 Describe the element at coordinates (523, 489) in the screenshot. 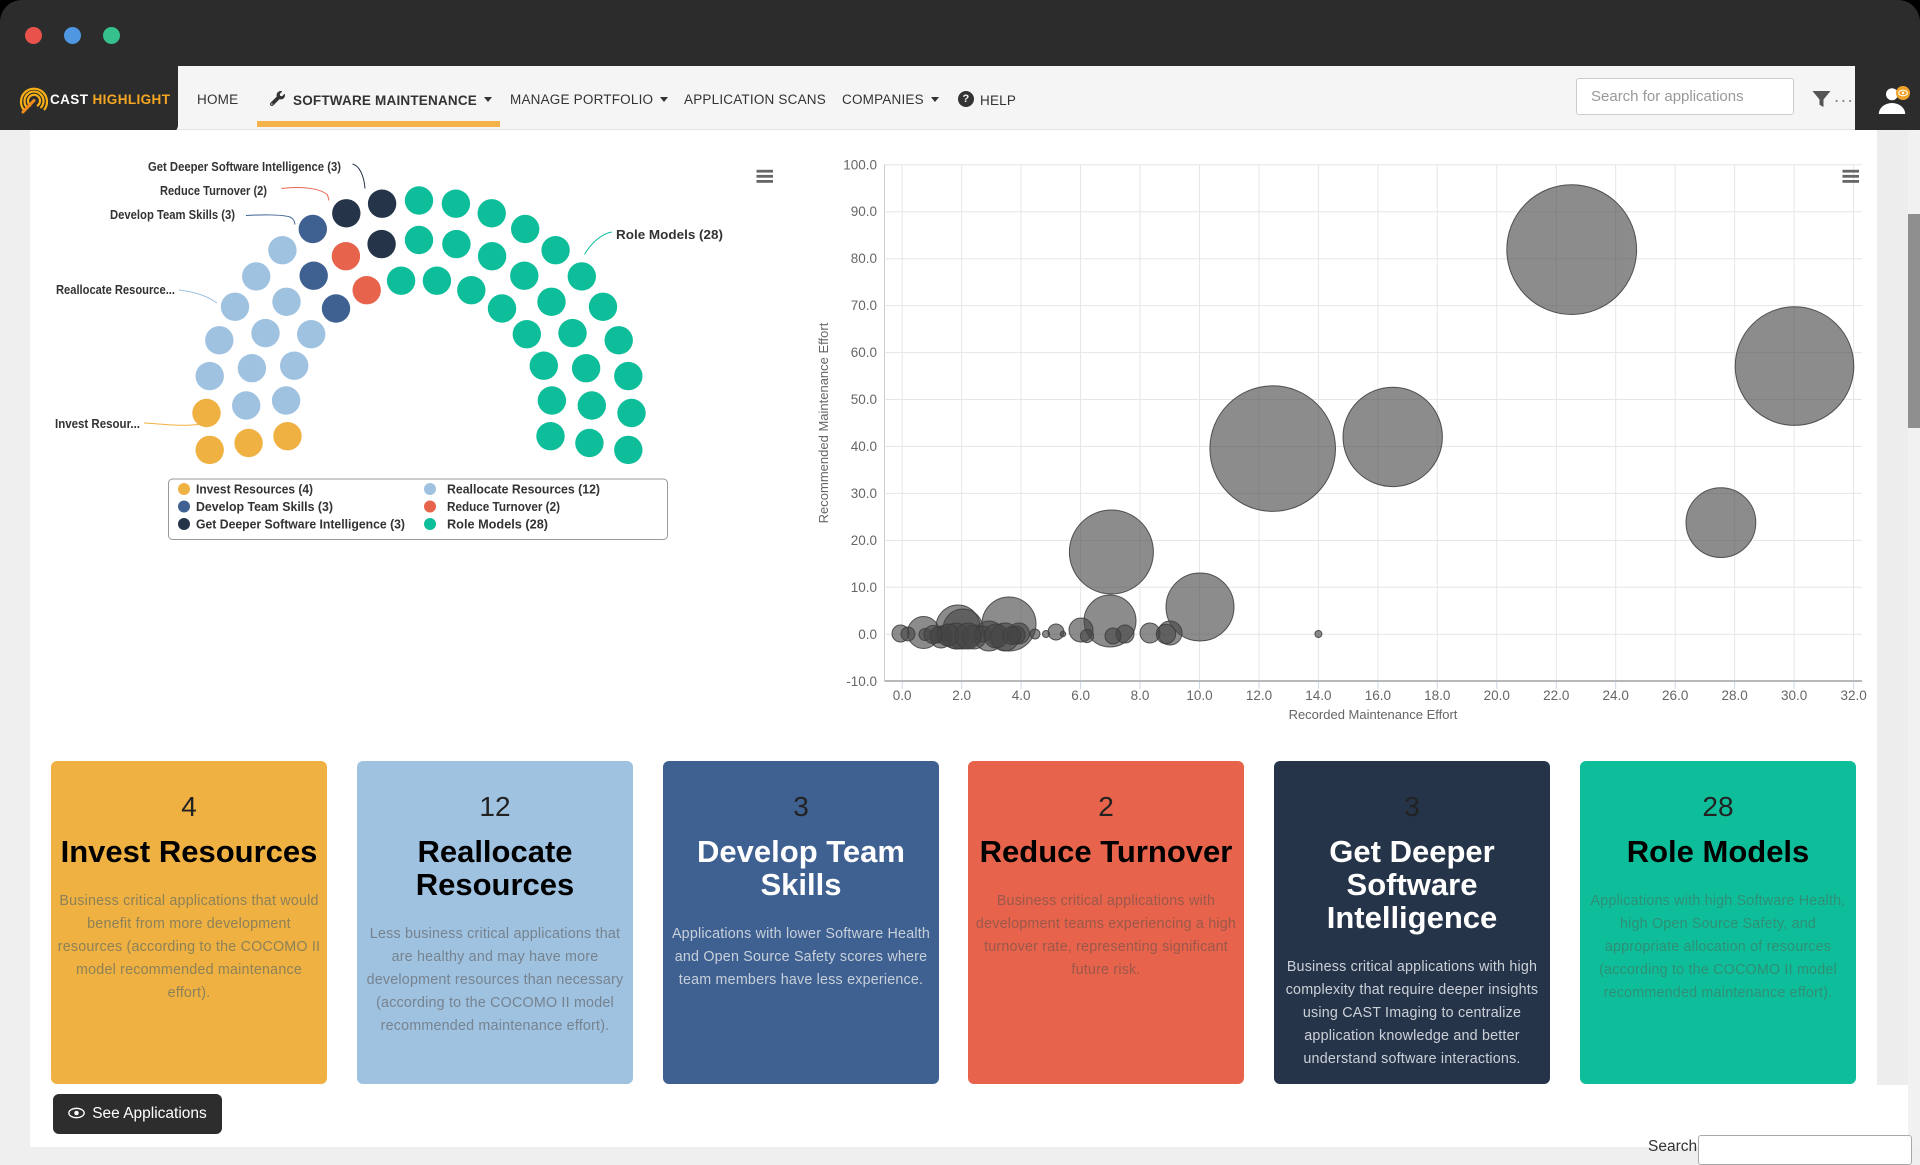

I see `svg-text: Reallocate Resources (12)` at that location.